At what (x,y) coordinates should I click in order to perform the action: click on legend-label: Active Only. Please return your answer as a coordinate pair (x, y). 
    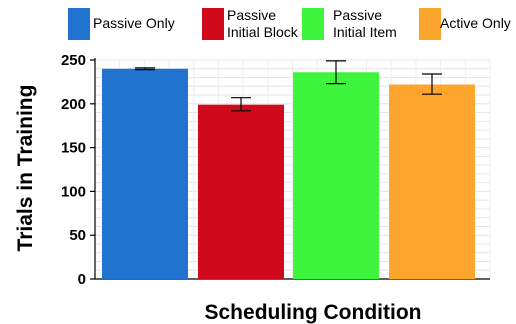
    Looking at the image, I should click on (475, 23).